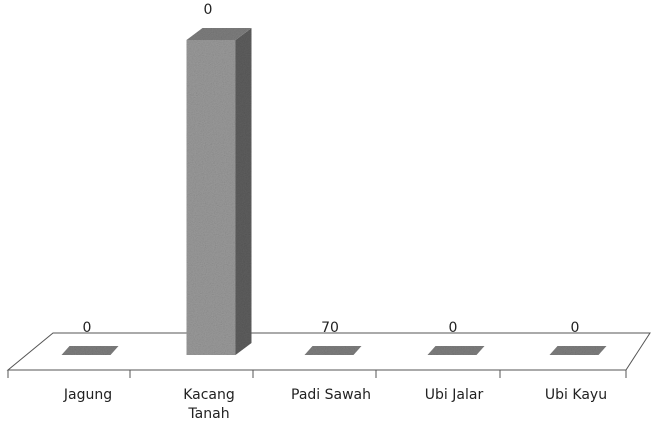 Image resolution: width=656 pixels, height=425 pixels. I want to click on chart-floor-group, so click(328, 355).